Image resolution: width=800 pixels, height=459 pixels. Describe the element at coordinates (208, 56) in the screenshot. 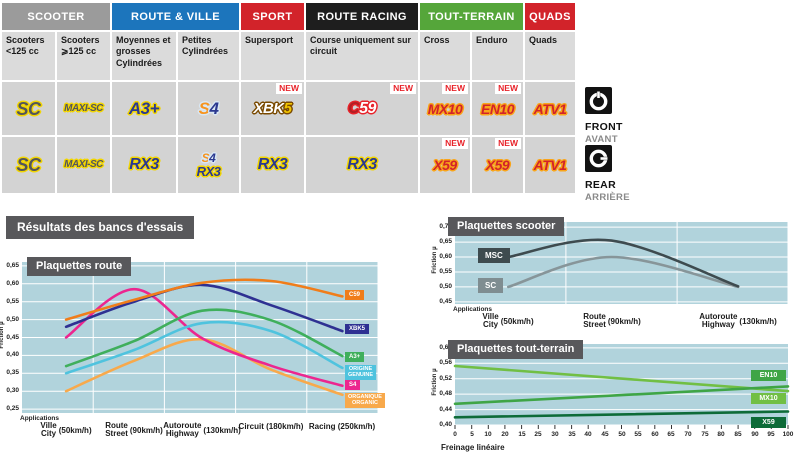

I see `subcategory-cell: Petites Cylindrées` at that location.